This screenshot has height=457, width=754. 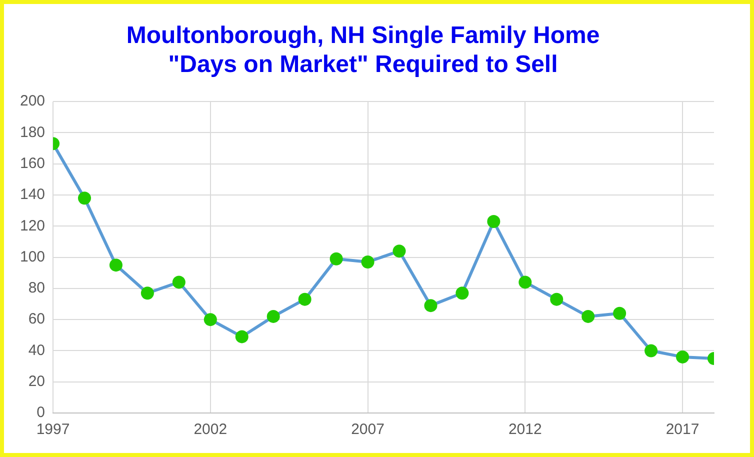 What do you see at coordinates (367, 429) in the screenshot?
I see `x-tick-label: 2007` at bounding box center [367, 429].